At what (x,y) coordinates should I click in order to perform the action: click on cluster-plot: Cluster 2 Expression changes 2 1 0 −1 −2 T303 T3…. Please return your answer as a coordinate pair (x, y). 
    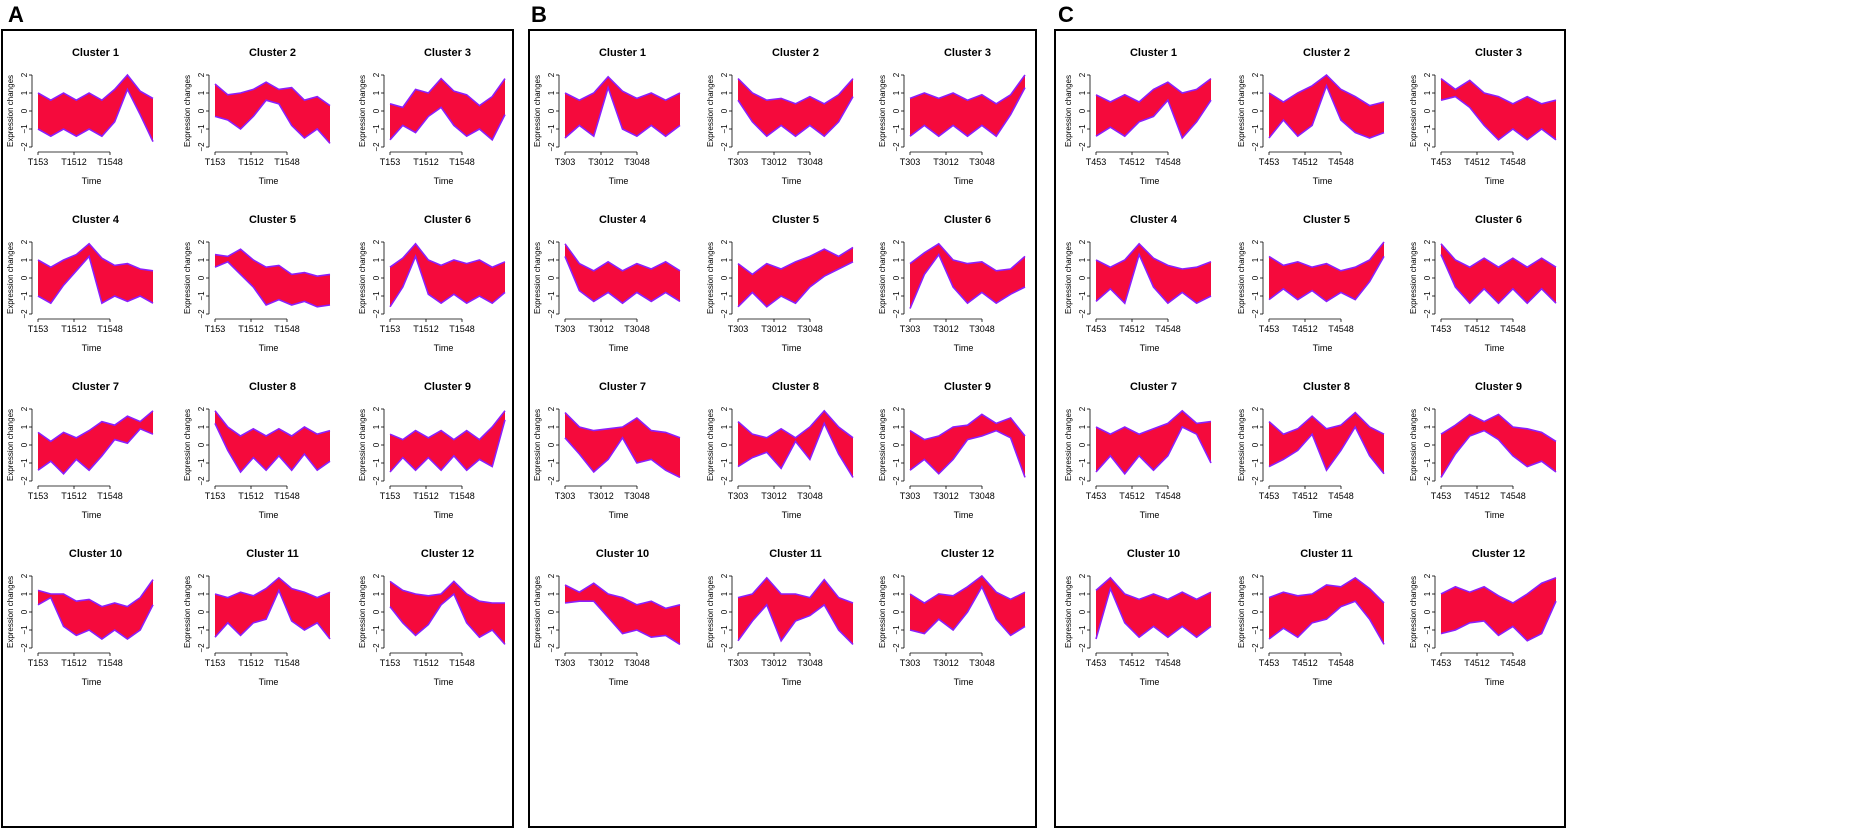
    Looking at the image, I should click on (780, 116).